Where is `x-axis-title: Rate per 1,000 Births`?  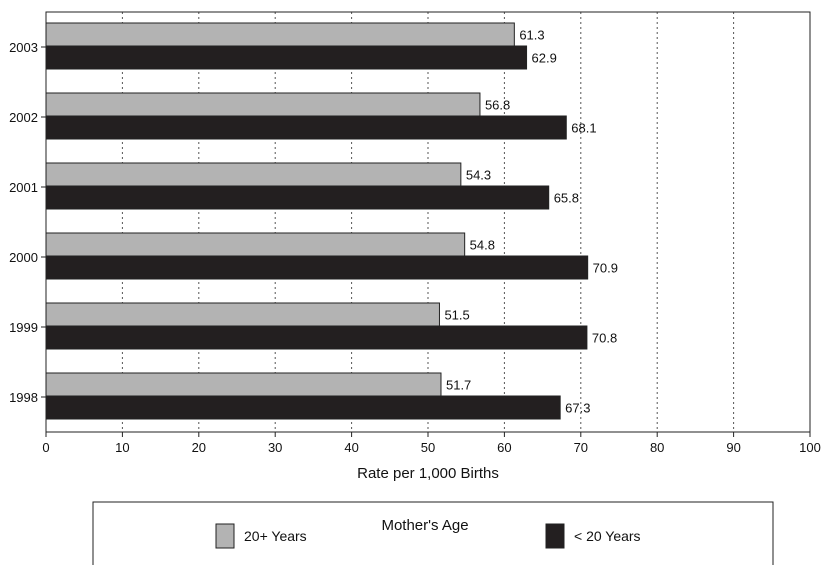
x-axis-title: Rate per 1,000 Births is located at coordinates (428, 473).